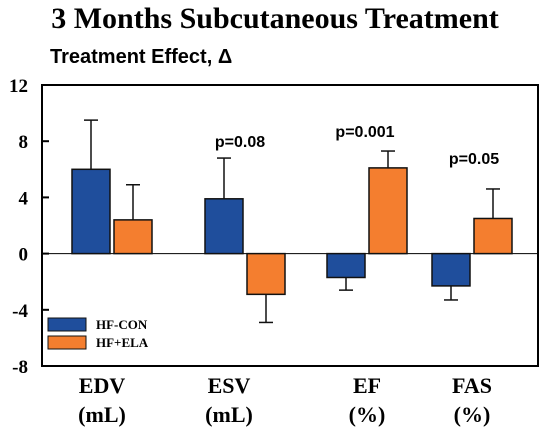 Image resolution: width=550 pixels, height=434 pixels. What do you see at coordinates (229, 385) in the screenshot?
I see `category-label: ESV` at bounding box center [229, 385].